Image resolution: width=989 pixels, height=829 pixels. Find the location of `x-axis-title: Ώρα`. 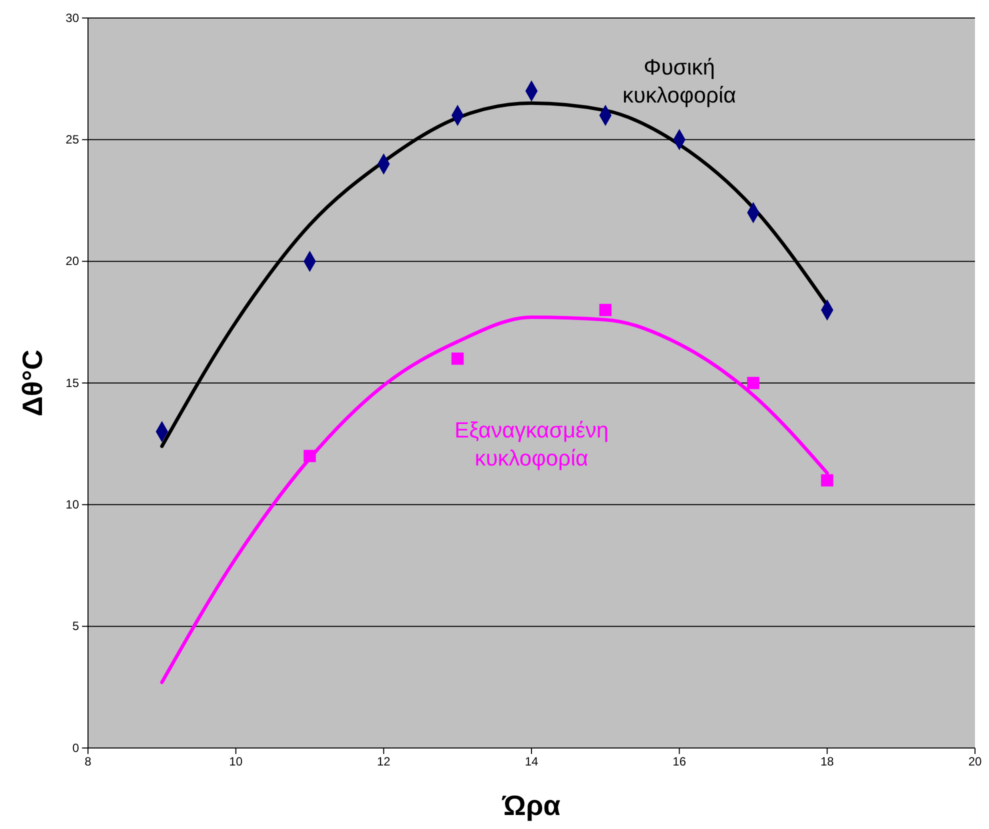

x-axis-title: Ώρα is located at coordinates (531, 805).